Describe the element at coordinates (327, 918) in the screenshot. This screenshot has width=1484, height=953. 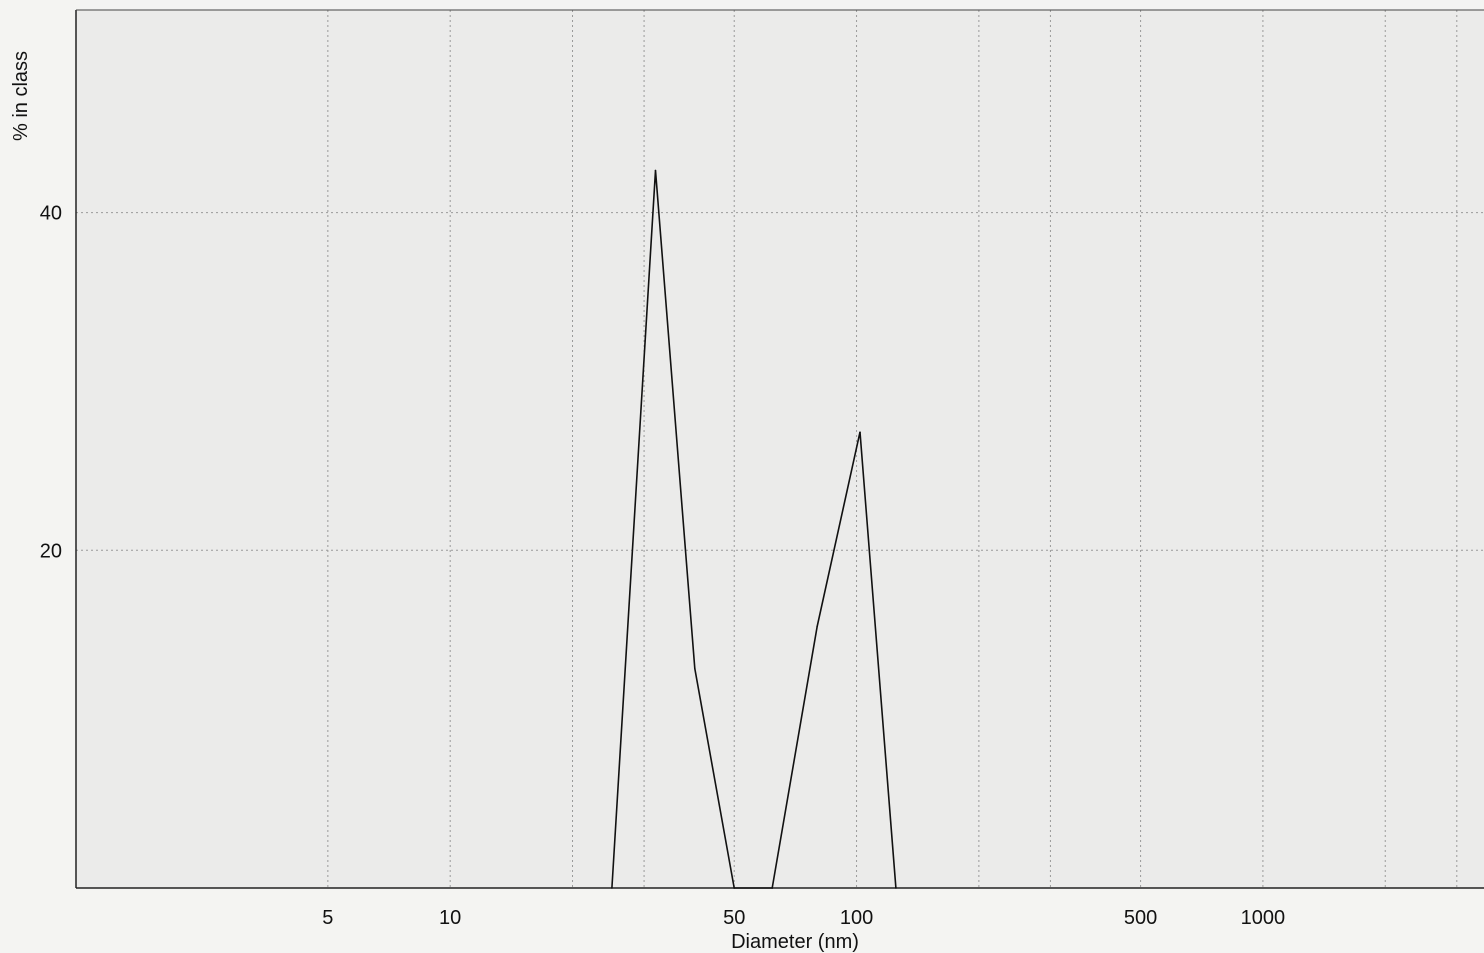
I see `x-tick-label: 5` at that location.